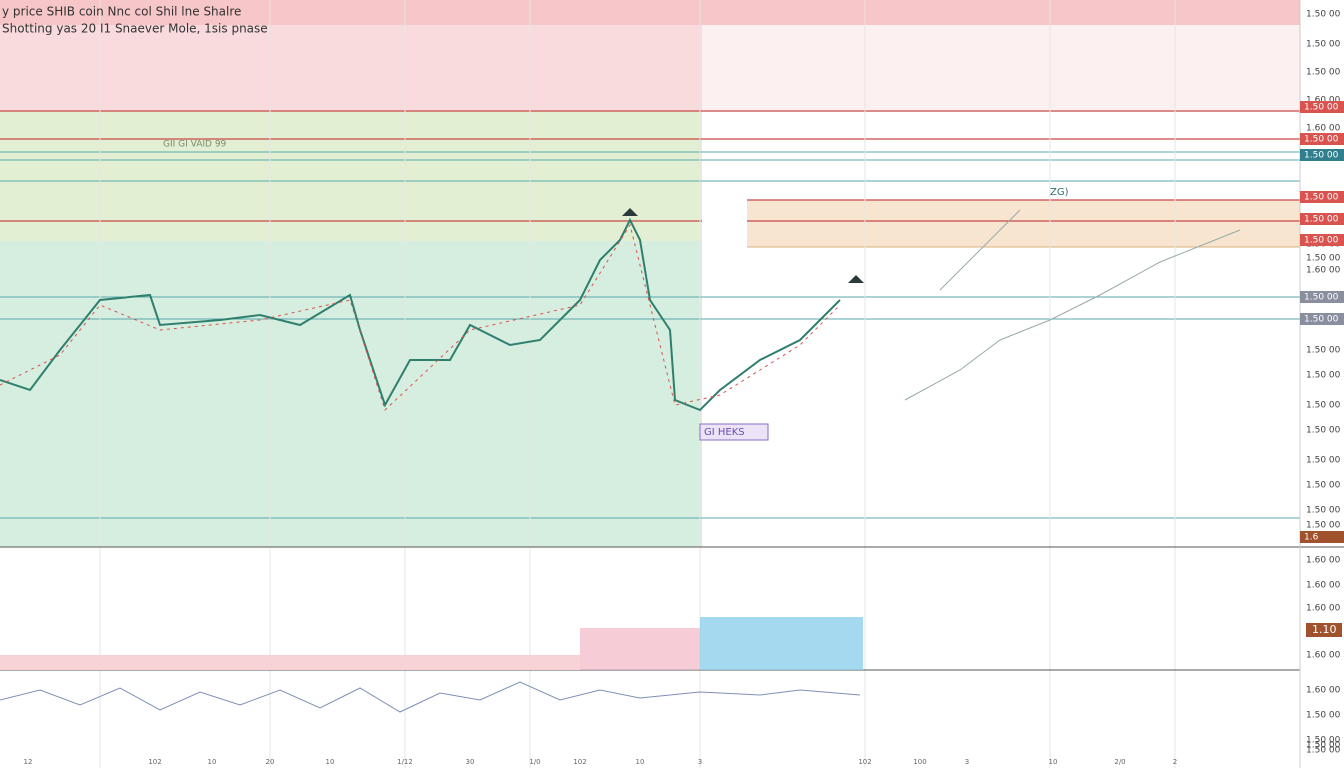 This screenshot has height=772, width=1344. What do you see at coordinates (1023, 223) in the screenshot?
I see `target-box` at bounding box center [1023, 223].